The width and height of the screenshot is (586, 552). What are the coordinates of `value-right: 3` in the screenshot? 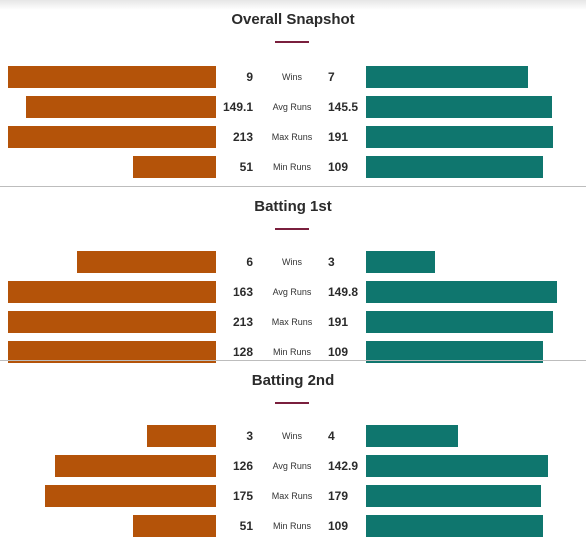 It's located at (331, 262).